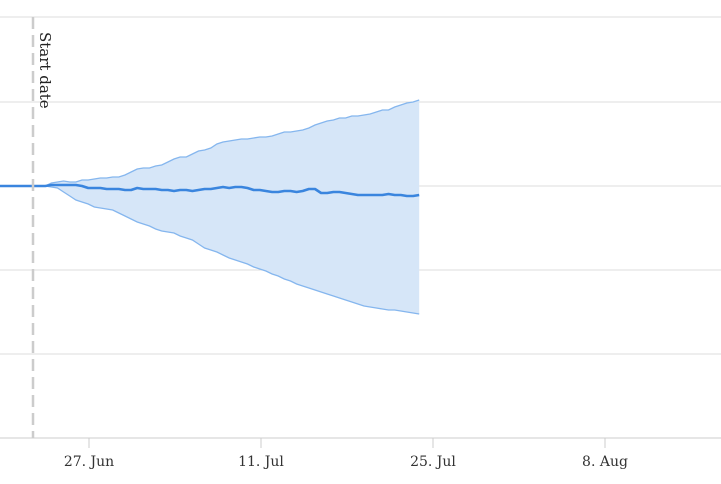 The height and width of the screenshot is (484, 721). I want to click on x-tick-label: 11. Jul, so click(261, 462).